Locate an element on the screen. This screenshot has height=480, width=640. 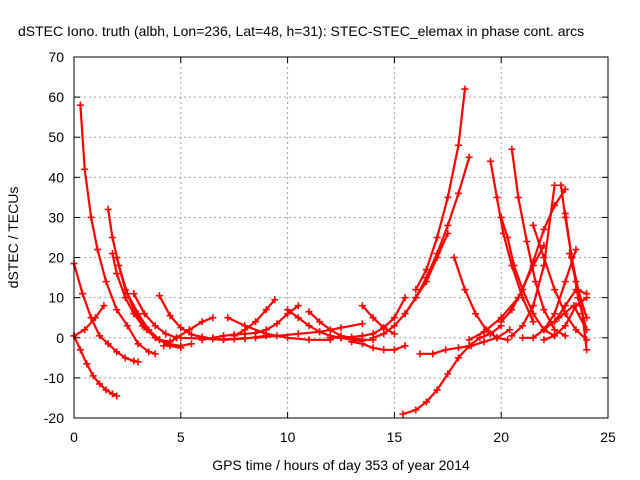
y-tick-label: 20 is located at coordinates (56, 258).